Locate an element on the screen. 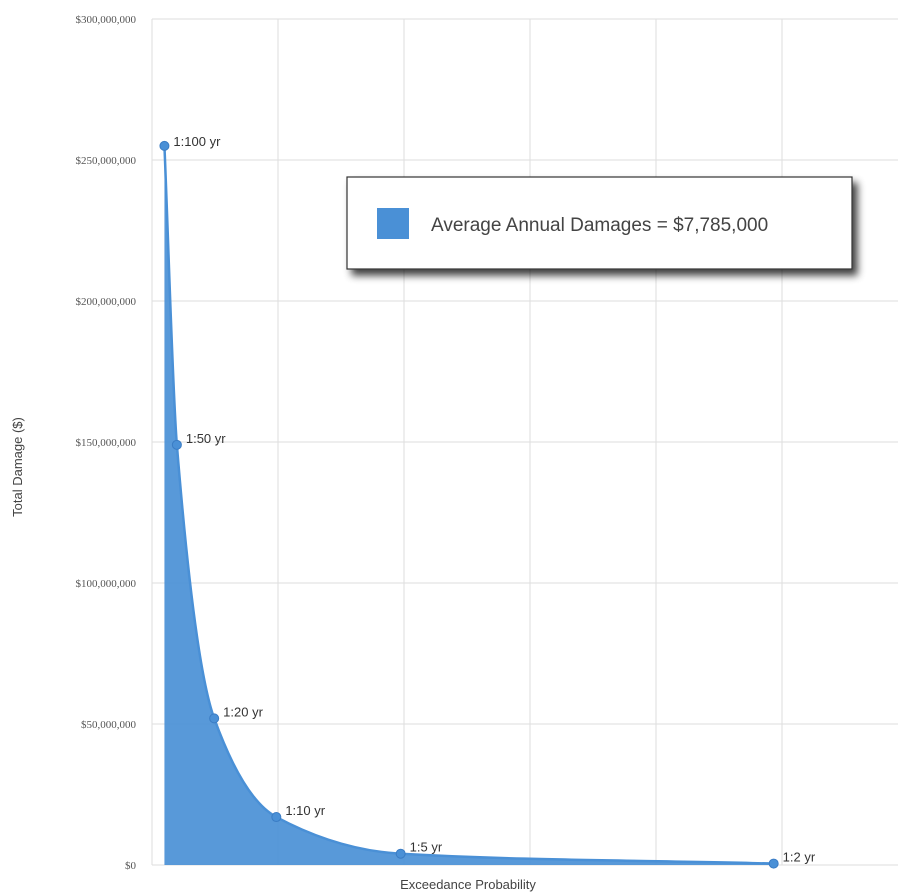 The width and height of the screenshot is (898, 893). legend: Average Annual Damages = $7,785,000 is located at coordinates (599, 223).